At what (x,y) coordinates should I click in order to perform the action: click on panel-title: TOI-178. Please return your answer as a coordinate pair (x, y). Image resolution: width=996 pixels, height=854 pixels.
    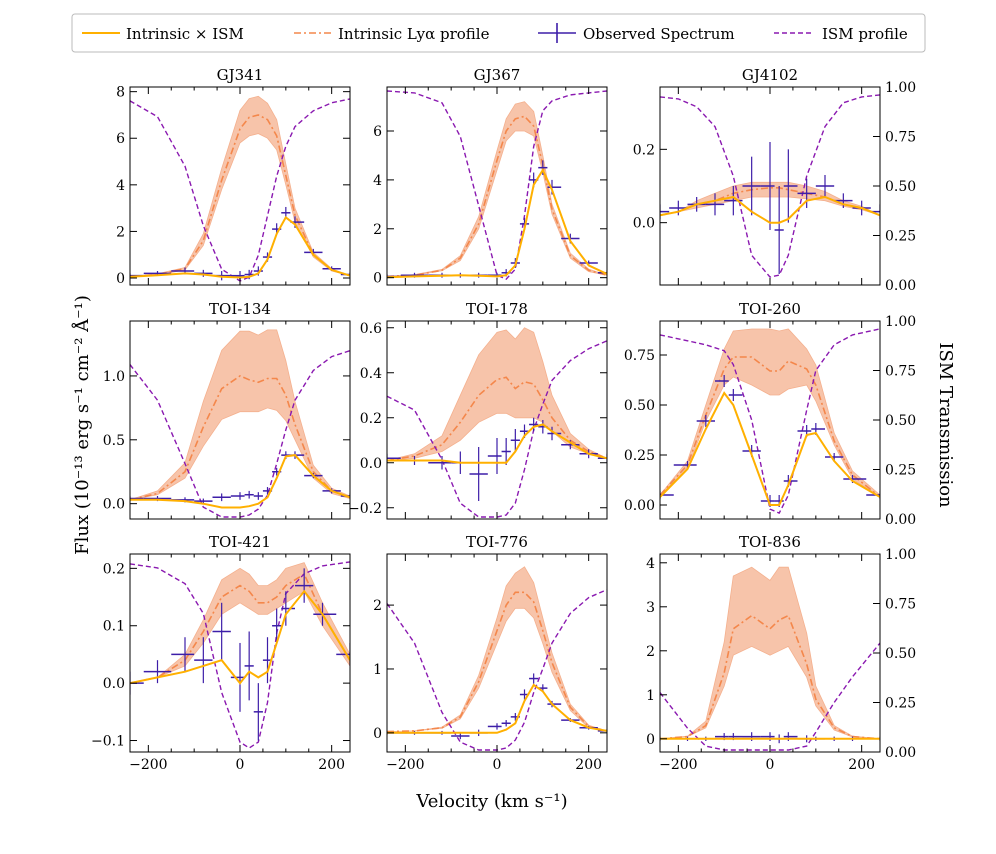
    Looking at the image, I should click on (497, 309).